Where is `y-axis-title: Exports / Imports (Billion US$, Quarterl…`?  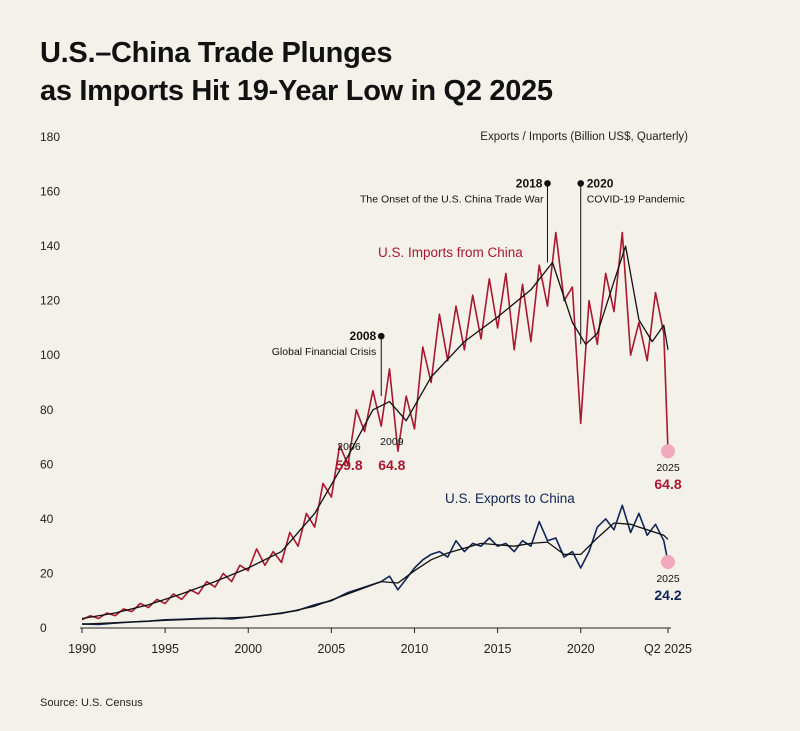 y-axis-title: Exports / Imports (Billion US$, Quarterl… is located at coordinates (584, 137).